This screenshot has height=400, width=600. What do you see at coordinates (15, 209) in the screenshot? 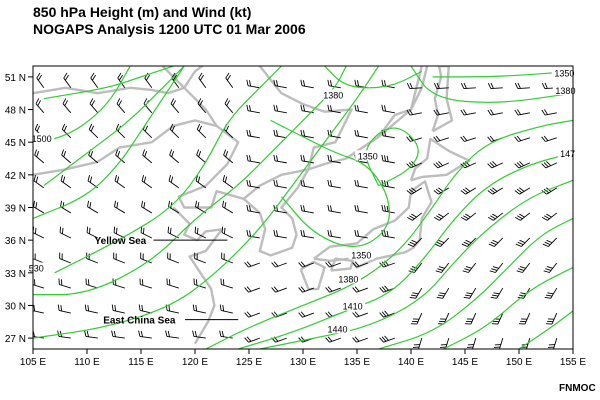
I see `lat-tick-label: 39 N` at bounding box center [15, 209].